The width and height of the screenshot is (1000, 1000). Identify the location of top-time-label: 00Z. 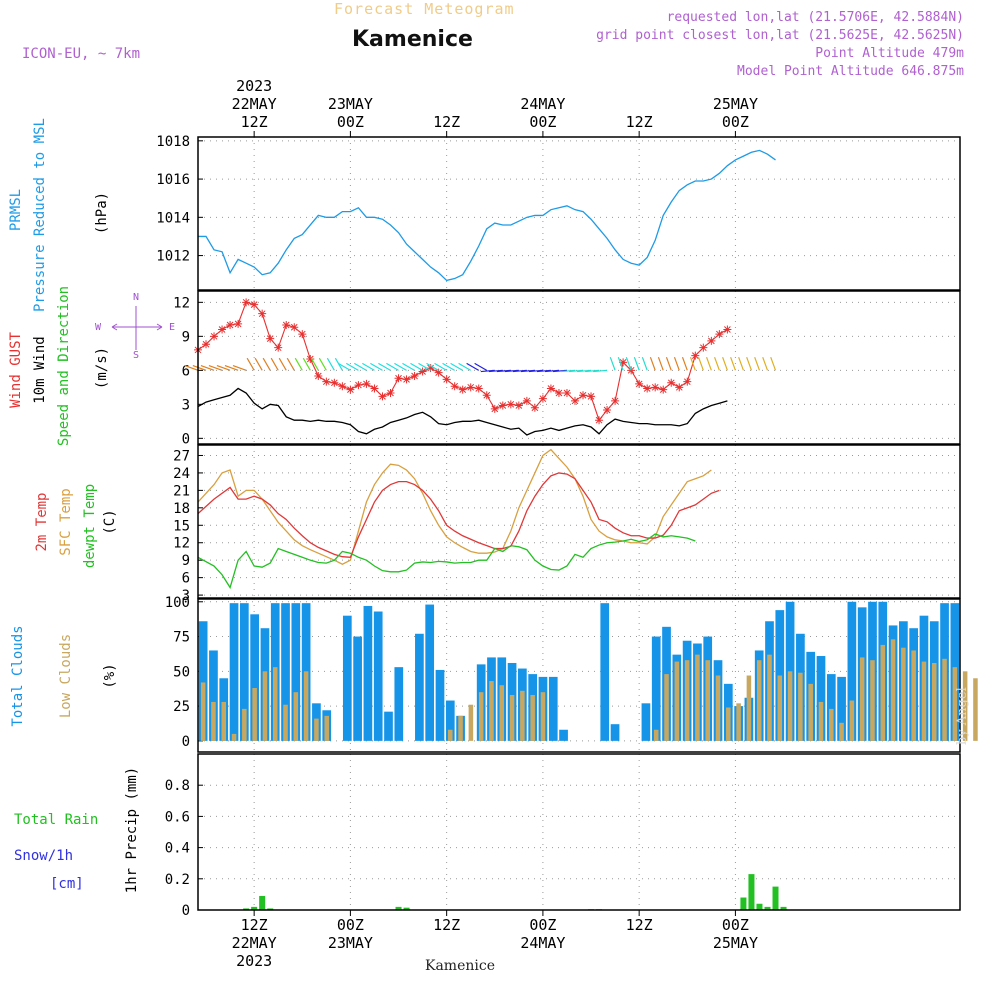
(350, 122).